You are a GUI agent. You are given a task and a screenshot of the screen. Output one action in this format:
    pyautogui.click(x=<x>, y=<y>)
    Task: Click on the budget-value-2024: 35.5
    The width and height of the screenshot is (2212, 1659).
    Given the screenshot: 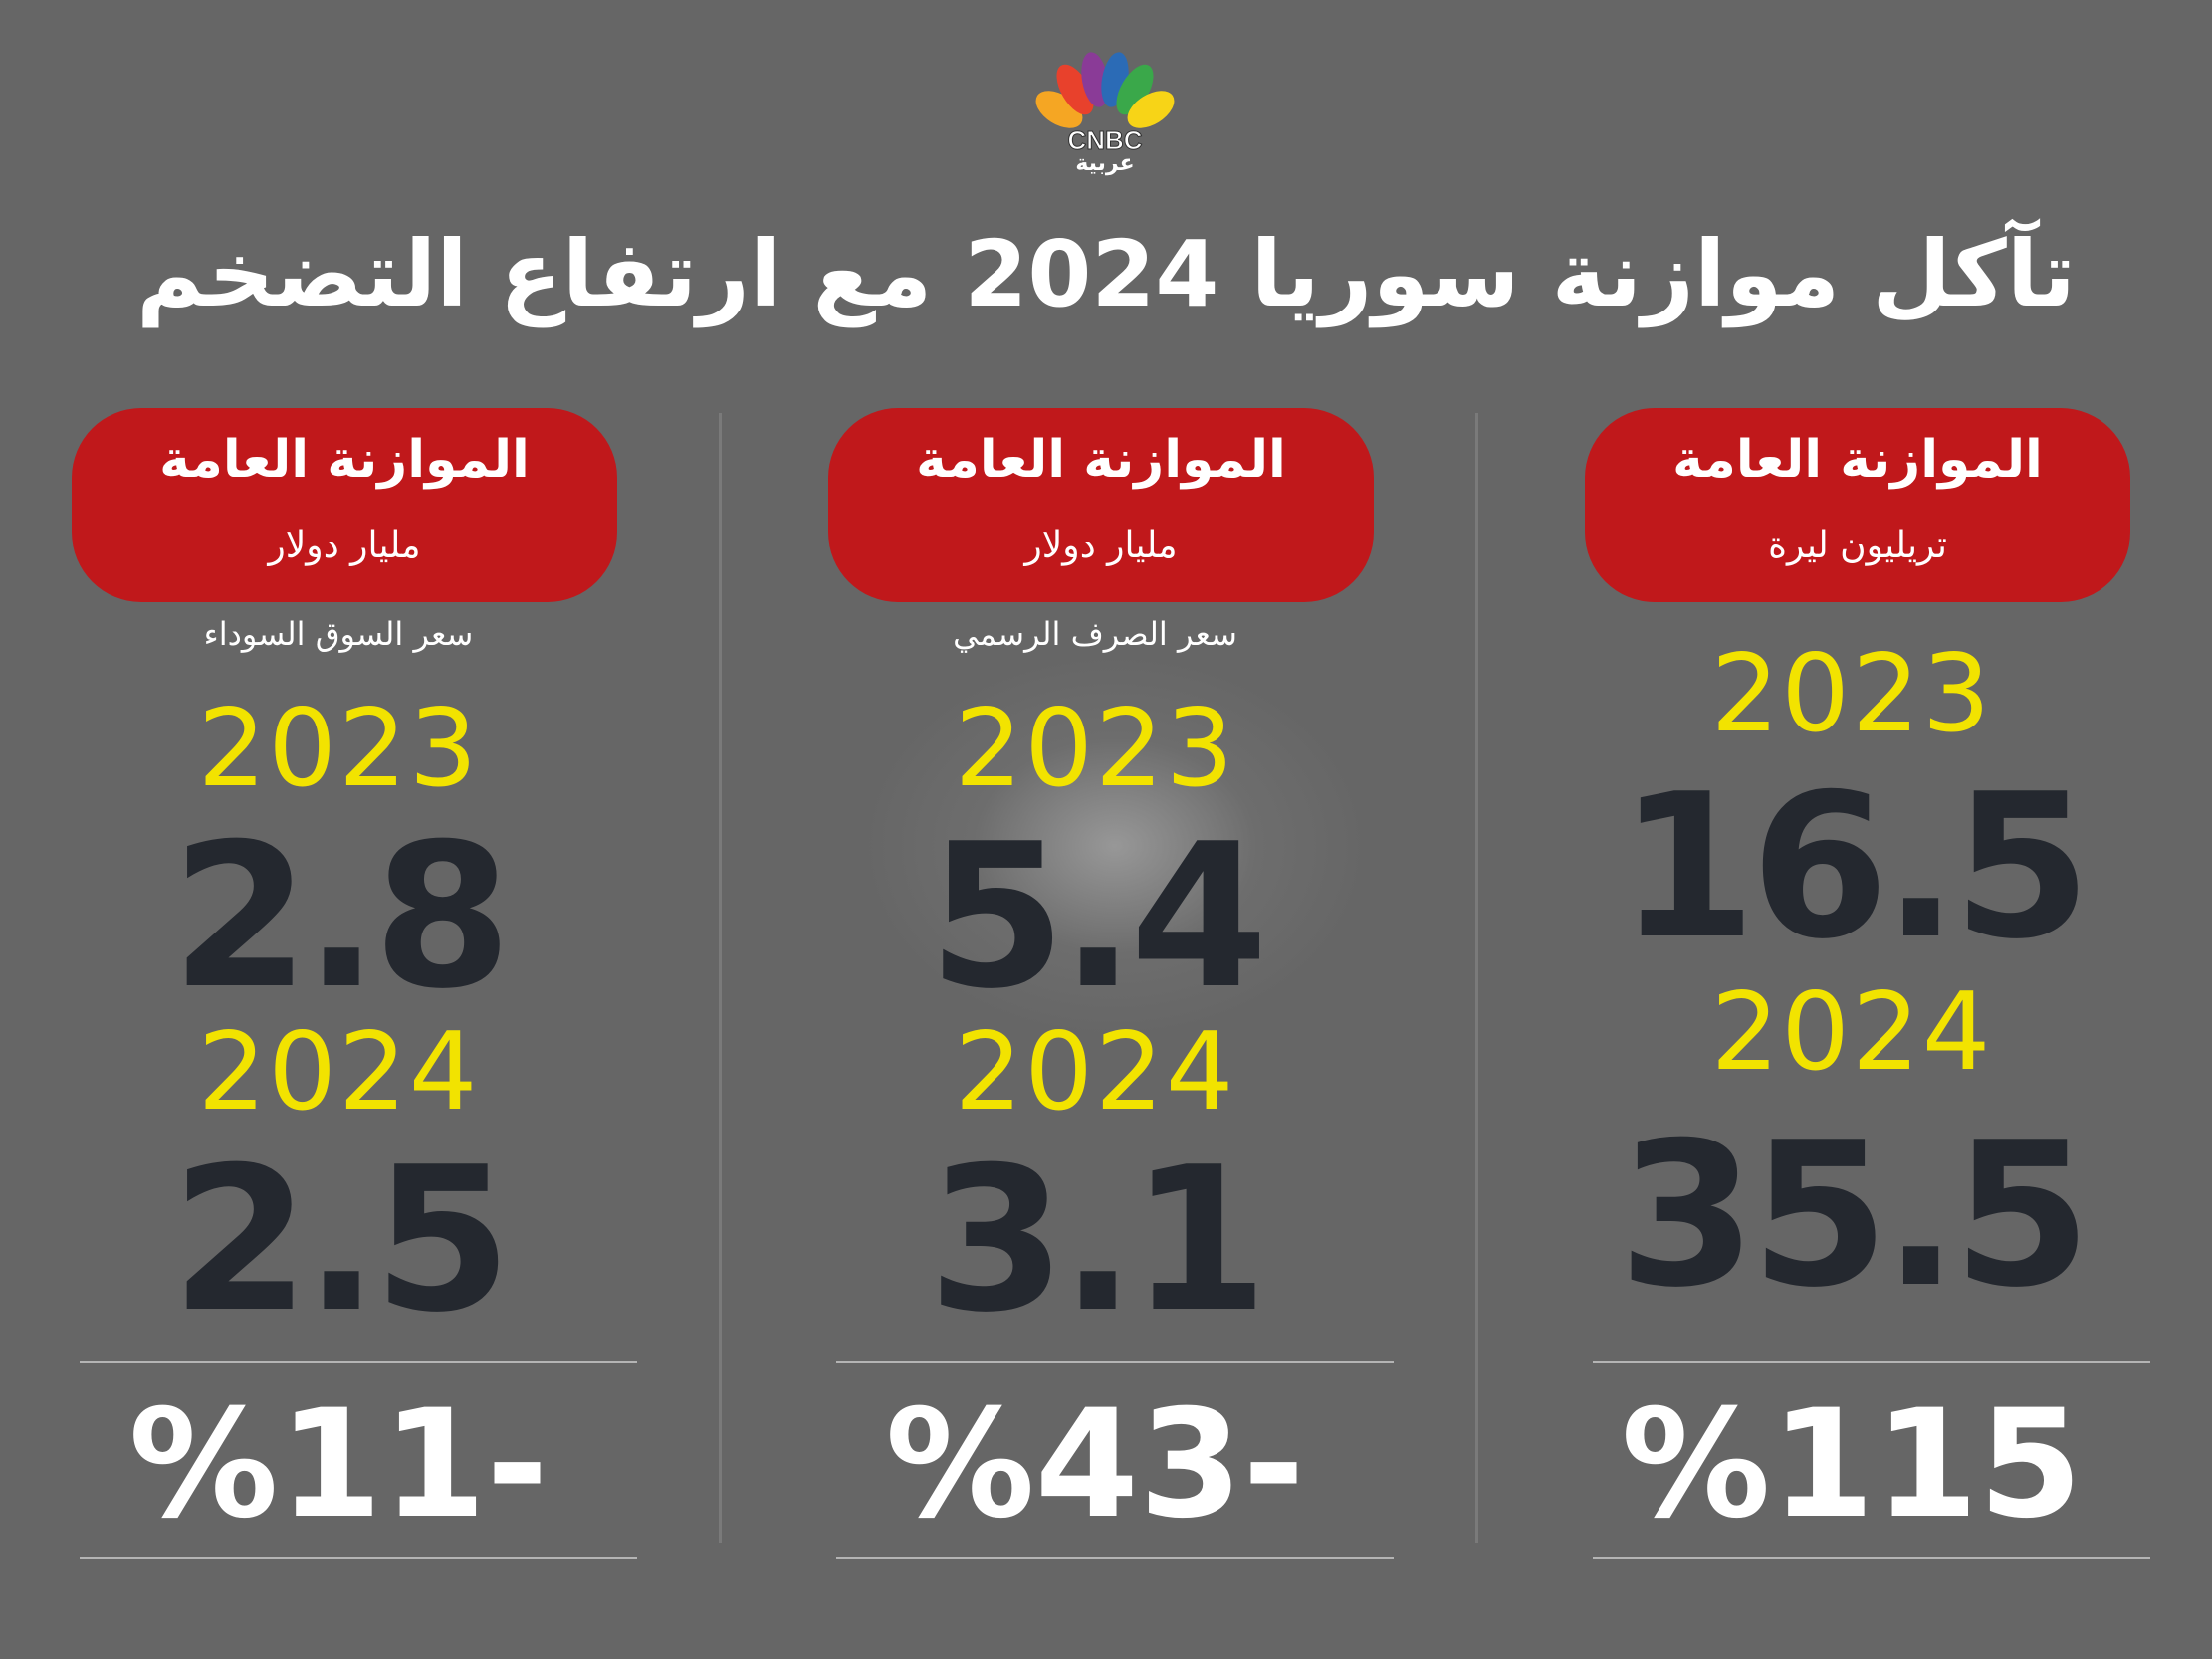 What is the action you would take?
    pyautogui.click(x=1854, y=1216)
    